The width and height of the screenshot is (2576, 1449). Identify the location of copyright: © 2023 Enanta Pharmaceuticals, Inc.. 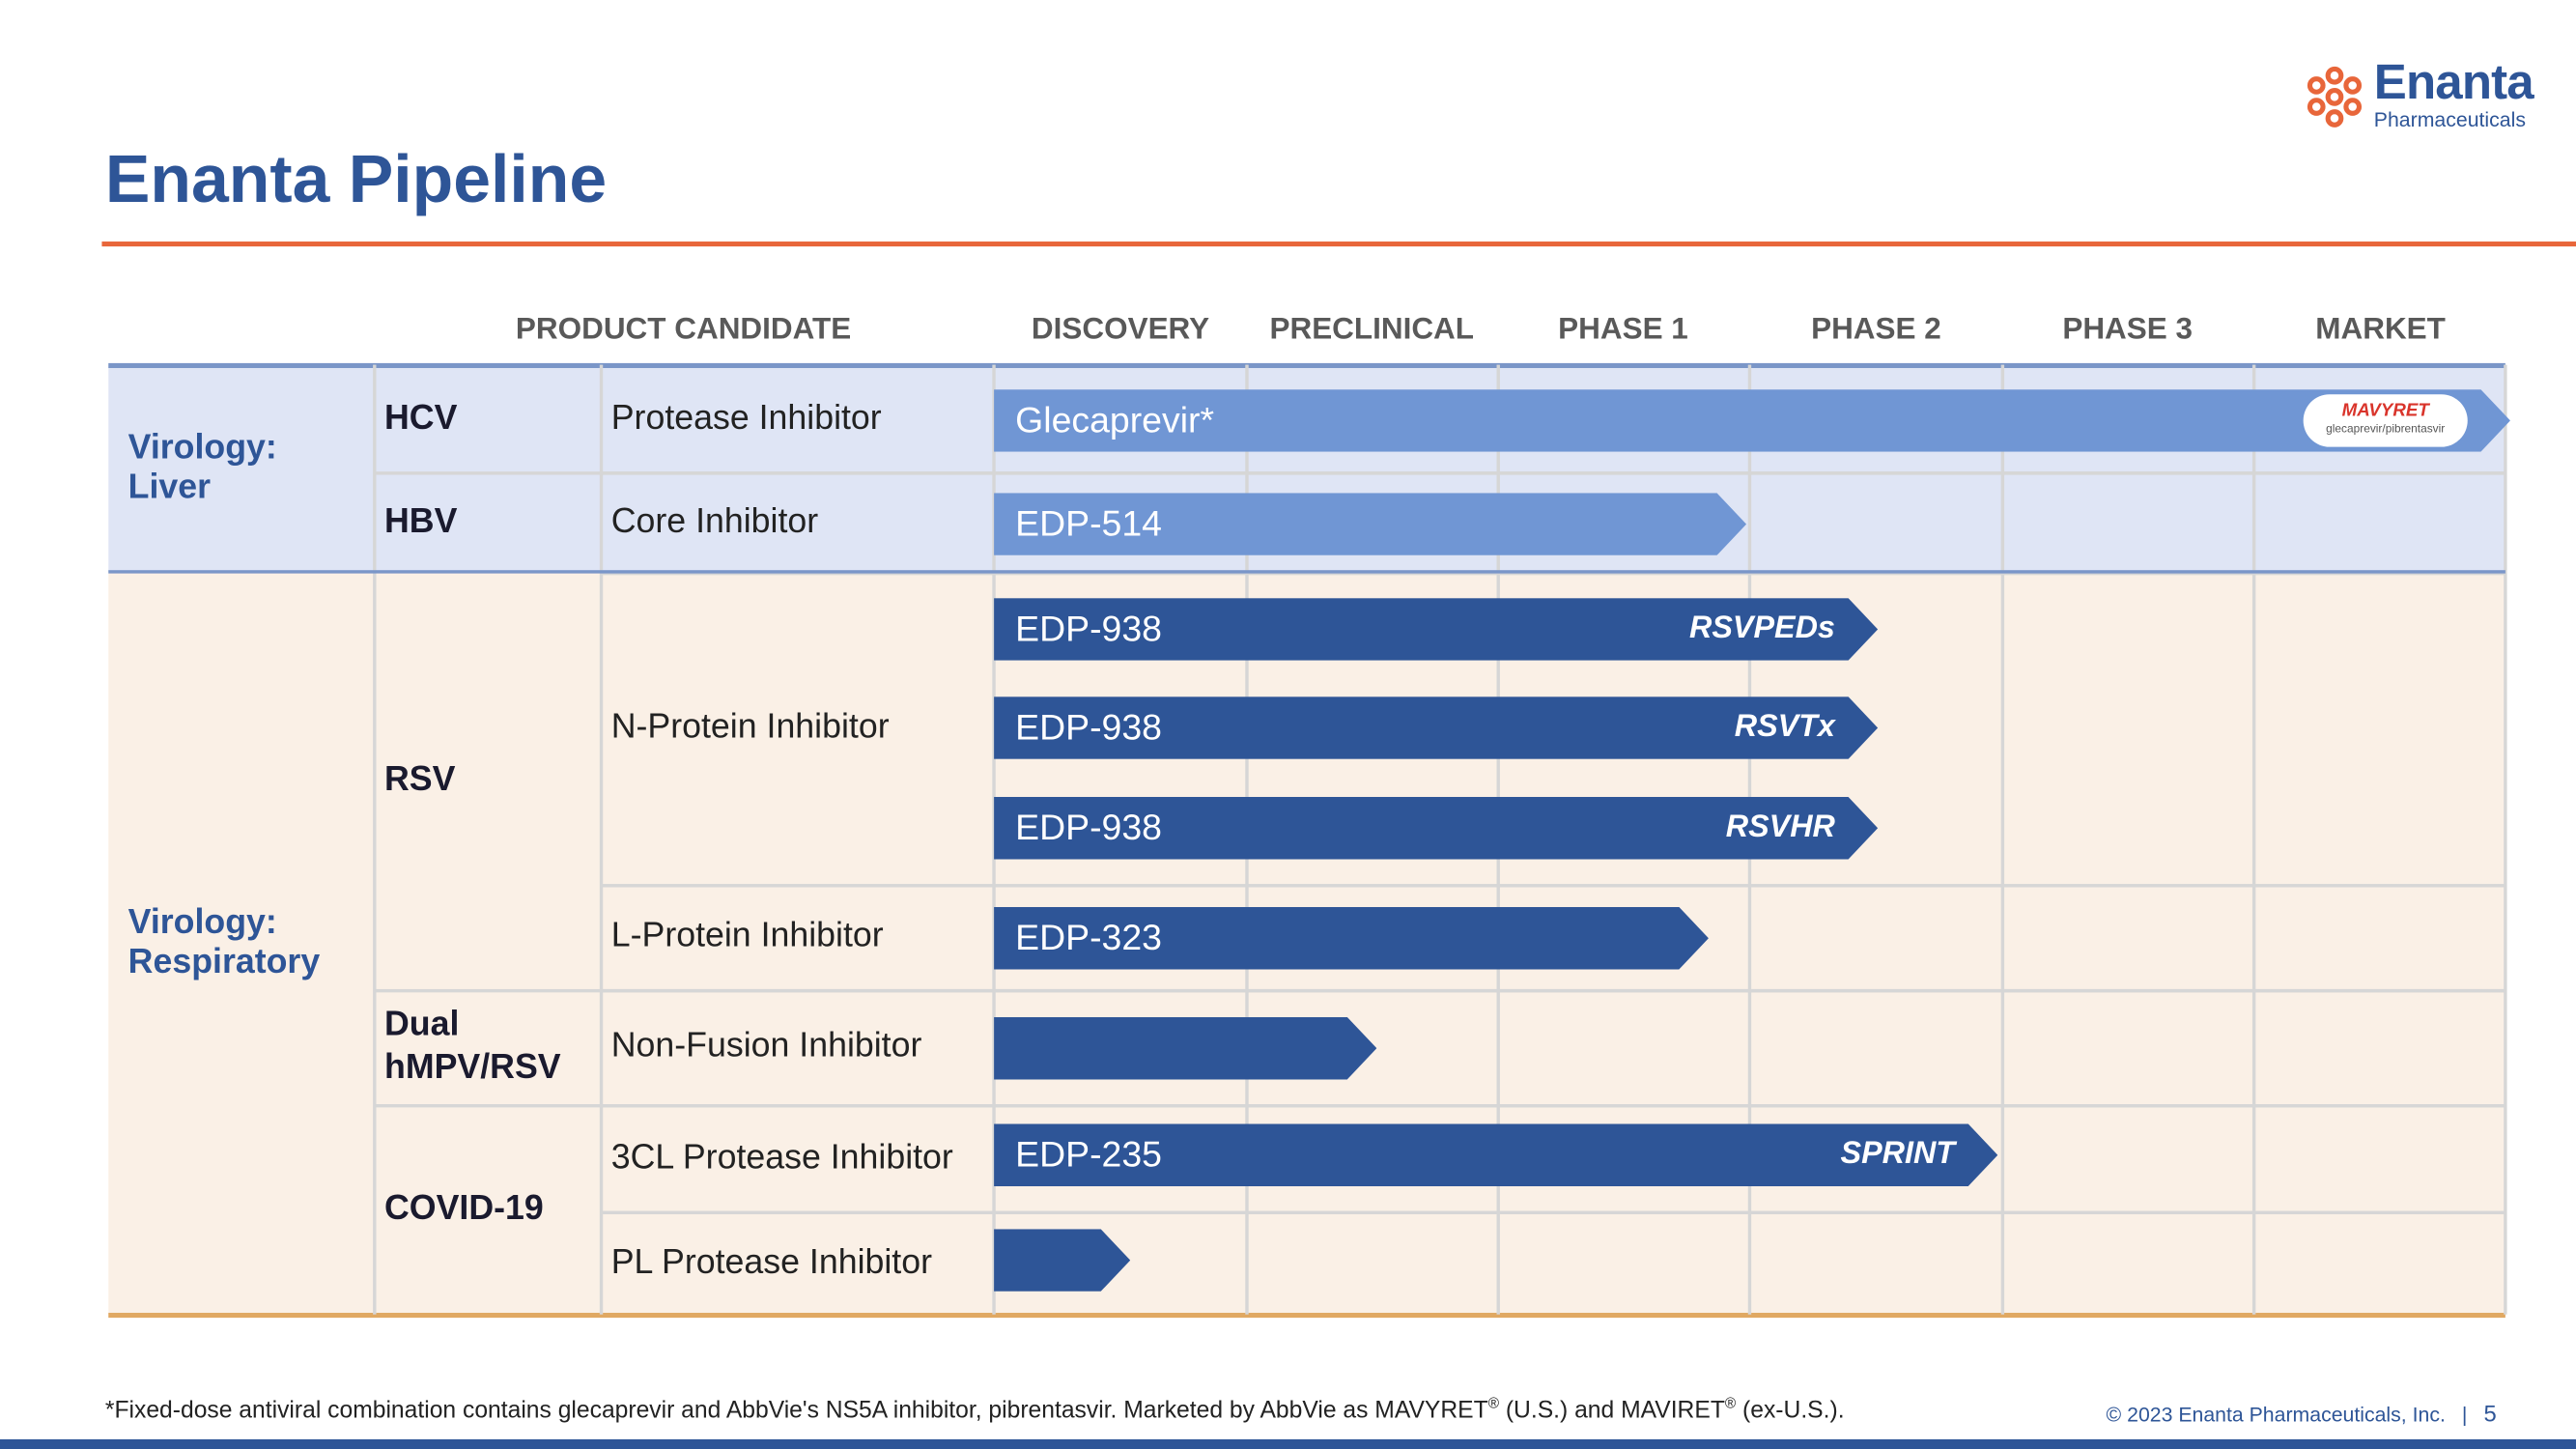
(2276, 1415).